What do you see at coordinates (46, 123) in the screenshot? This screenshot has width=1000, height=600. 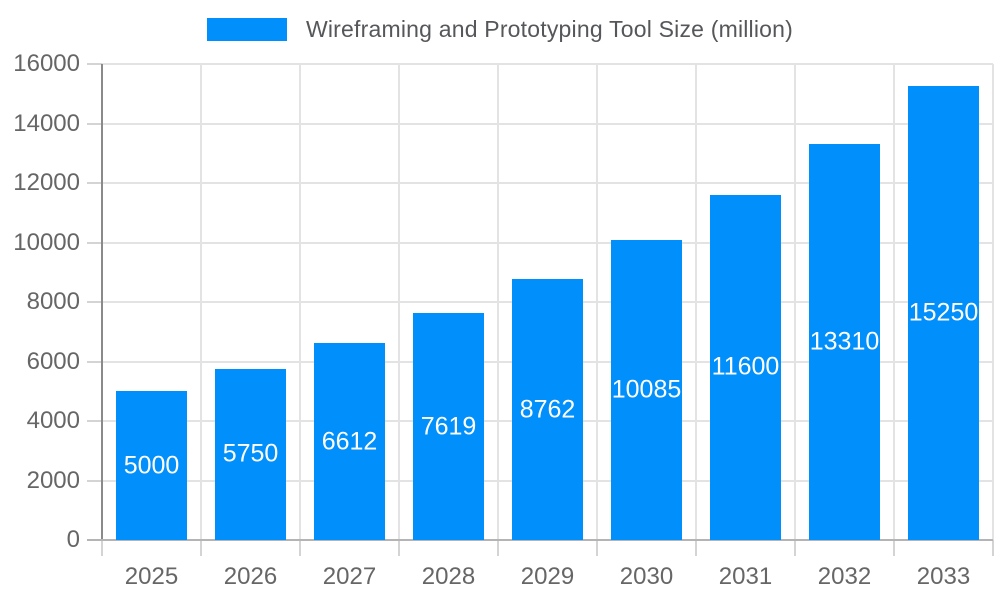 I see `y-axis-label: 14000` at bounding box center [46, 123].